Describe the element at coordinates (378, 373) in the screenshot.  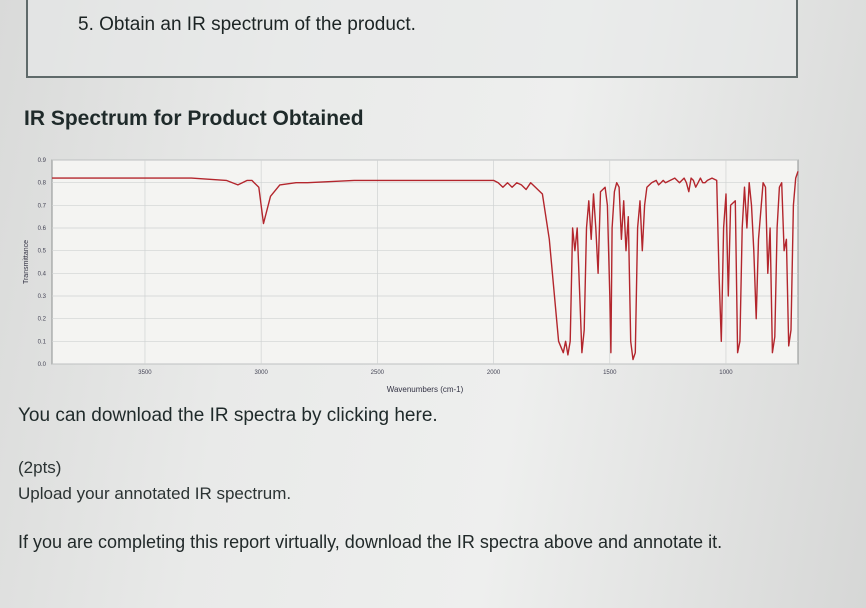
I see `x-tick-label: 2500` at that location.